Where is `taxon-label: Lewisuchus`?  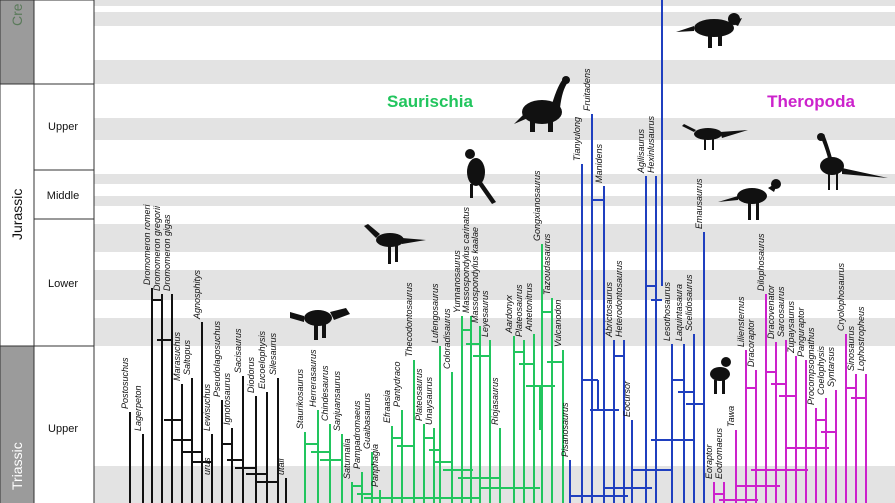
taxon-label: Lewisuchus is located at coordinates (207, 407).